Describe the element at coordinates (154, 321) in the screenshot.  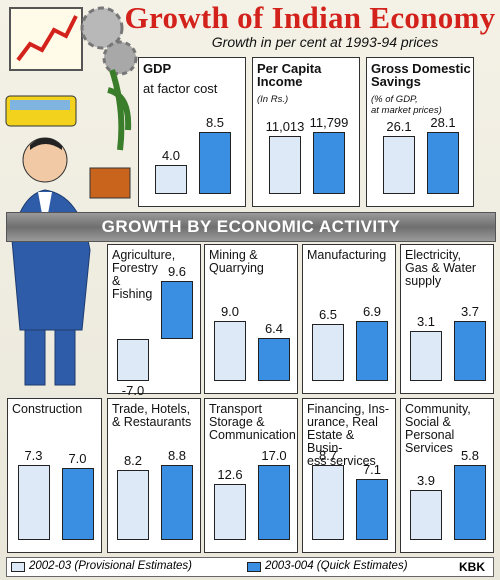
I see `chart-panel: Agriculture, Forestry & Fishing -7.0 9.6` at that location.